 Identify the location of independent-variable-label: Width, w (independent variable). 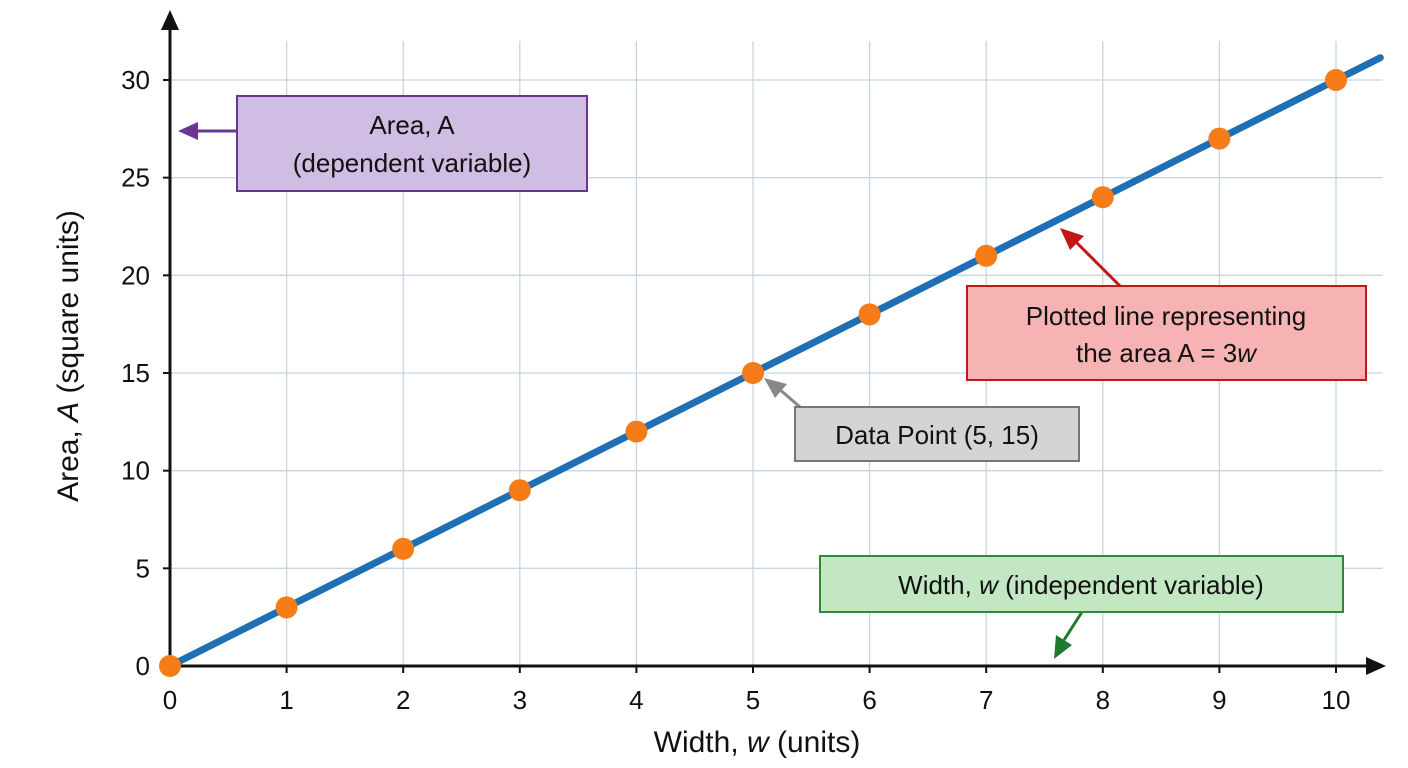
(1081, 585).